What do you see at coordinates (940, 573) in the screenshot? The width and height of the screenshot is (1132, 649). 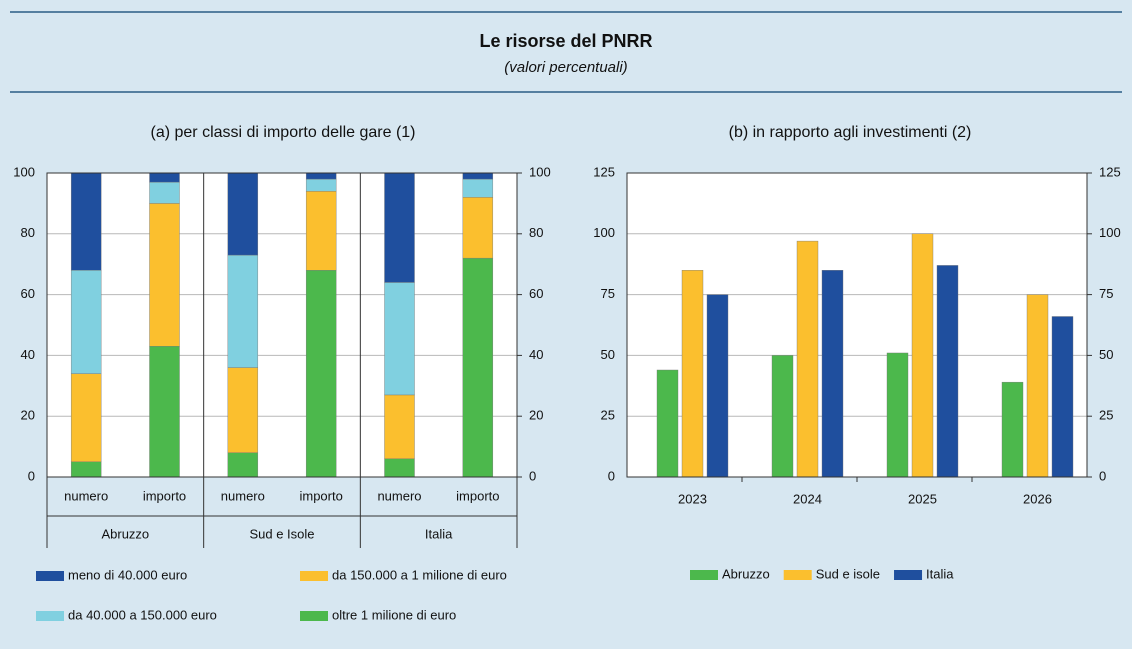 I see `legend-label: Italia` at bounding box center [940, 573].